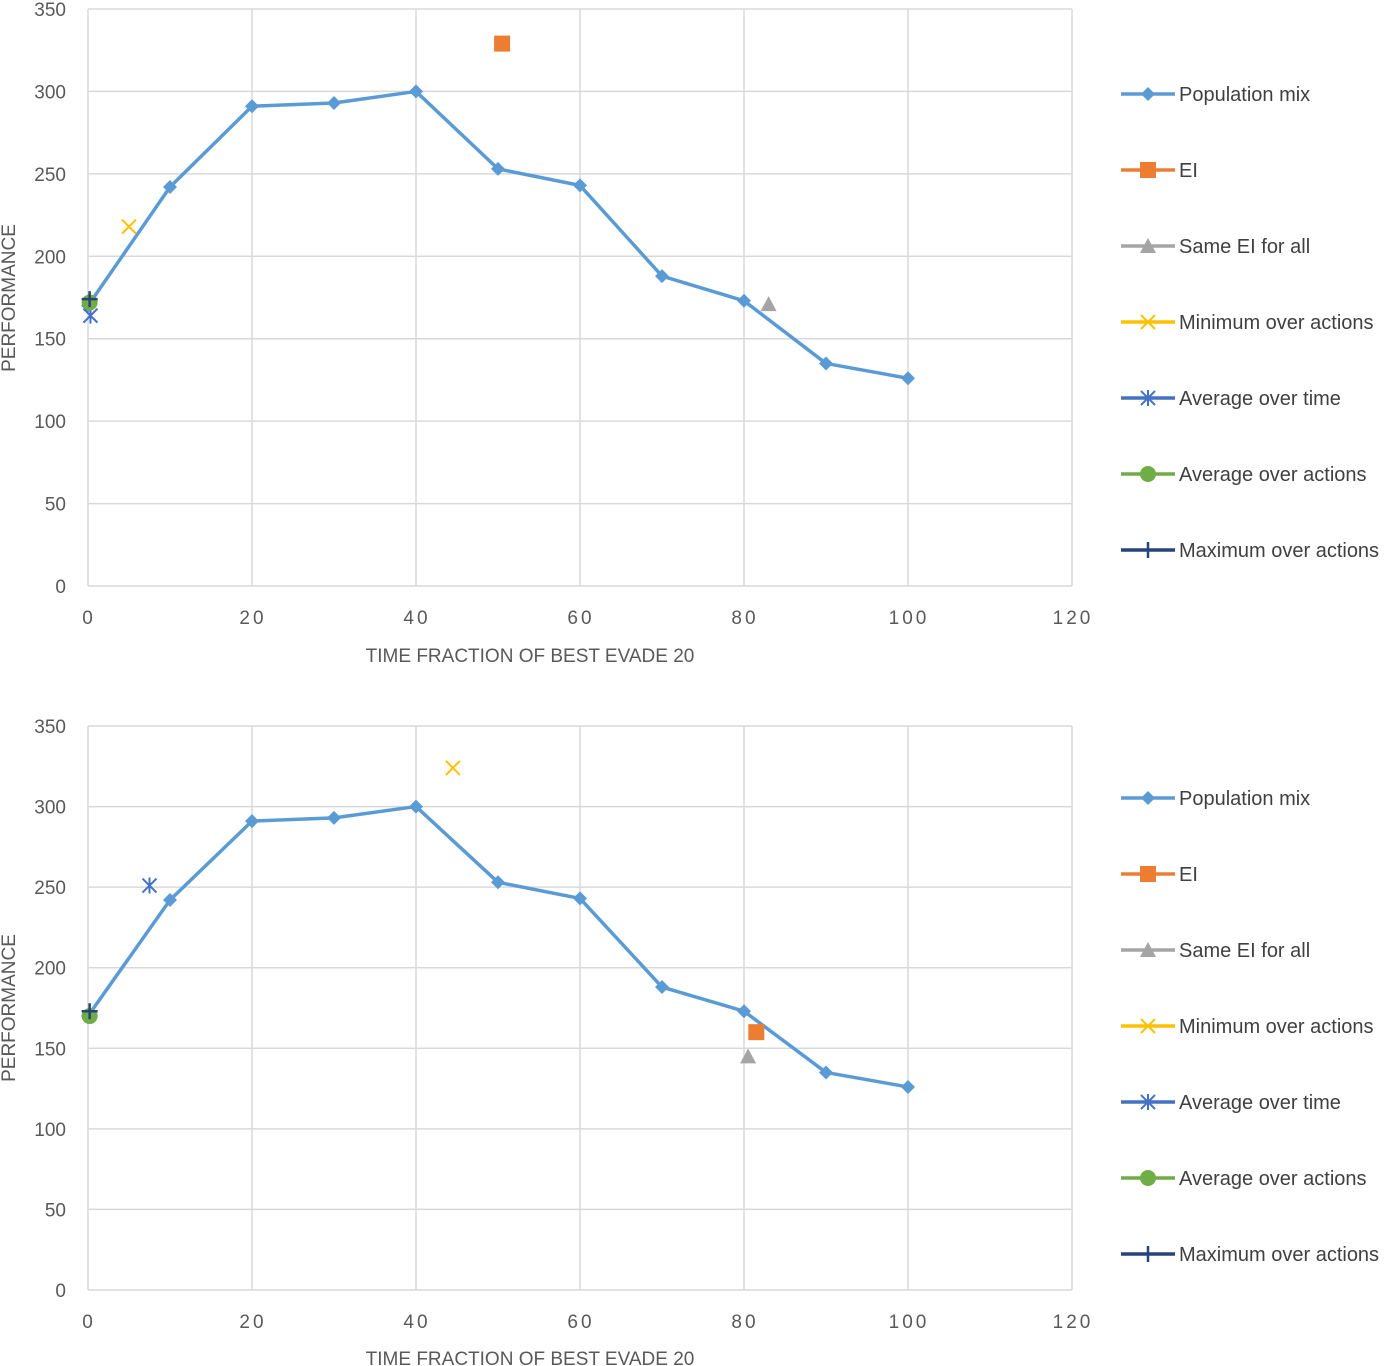 The image size is (1400, 1366). I want to click on legend-item: Maximum over actions, so click(1250, 551).